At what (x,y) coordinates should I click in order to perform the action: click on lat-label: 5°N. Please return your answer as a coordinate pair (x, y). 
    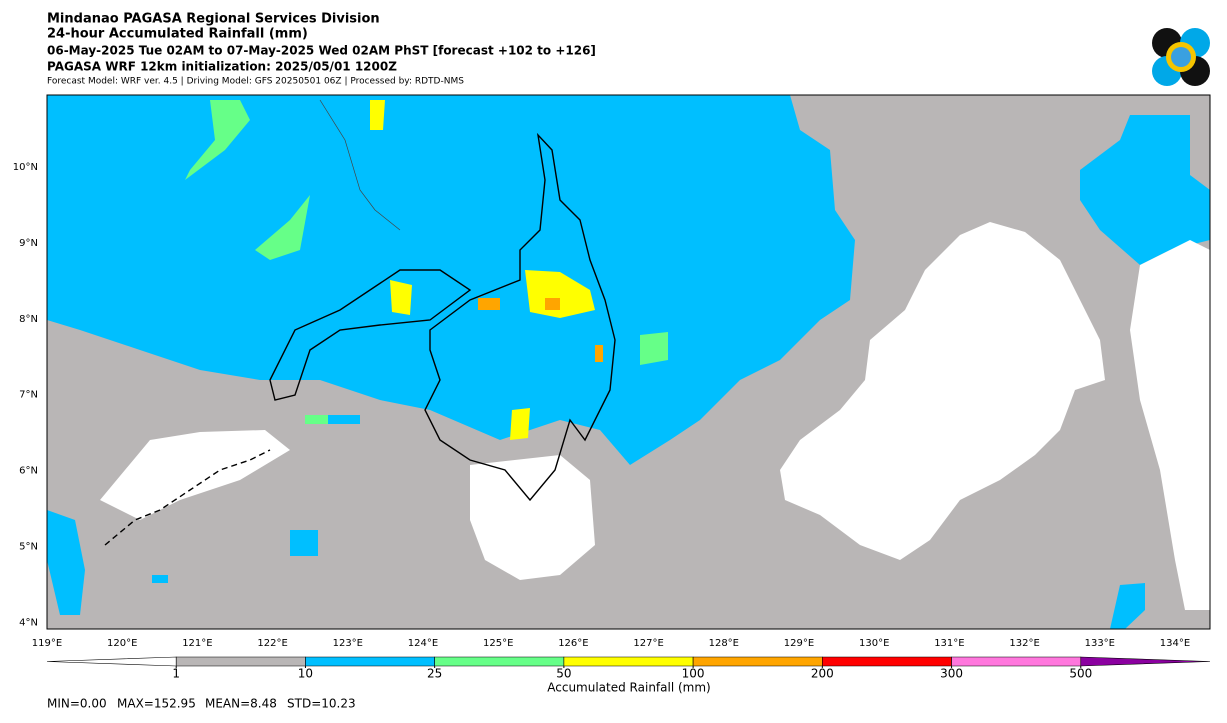
    Looking at the image, I should click on (28, 547).